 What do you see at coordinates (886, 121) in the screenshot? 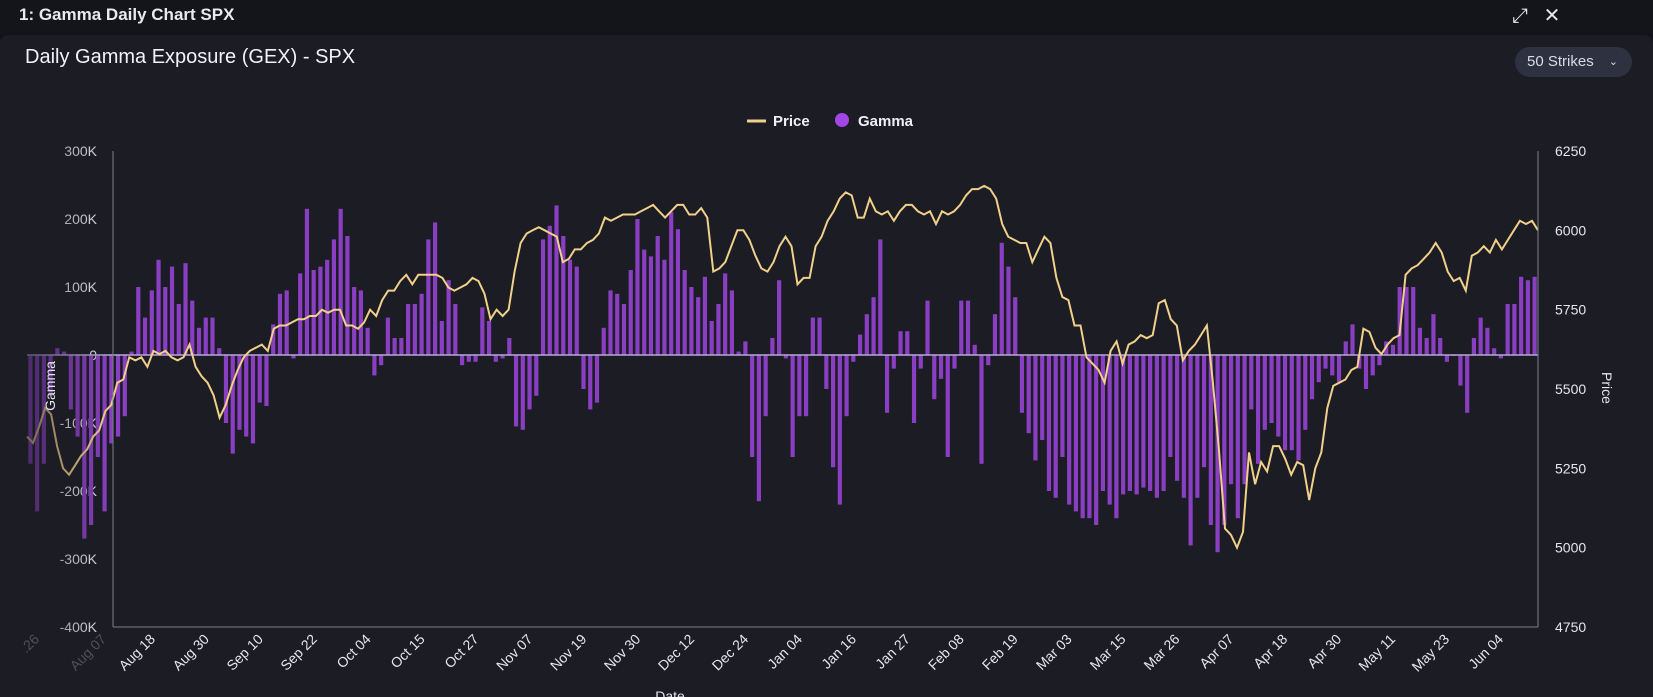
I see `legend-gamma-label: Gamma` at bounding box center [886, 121].